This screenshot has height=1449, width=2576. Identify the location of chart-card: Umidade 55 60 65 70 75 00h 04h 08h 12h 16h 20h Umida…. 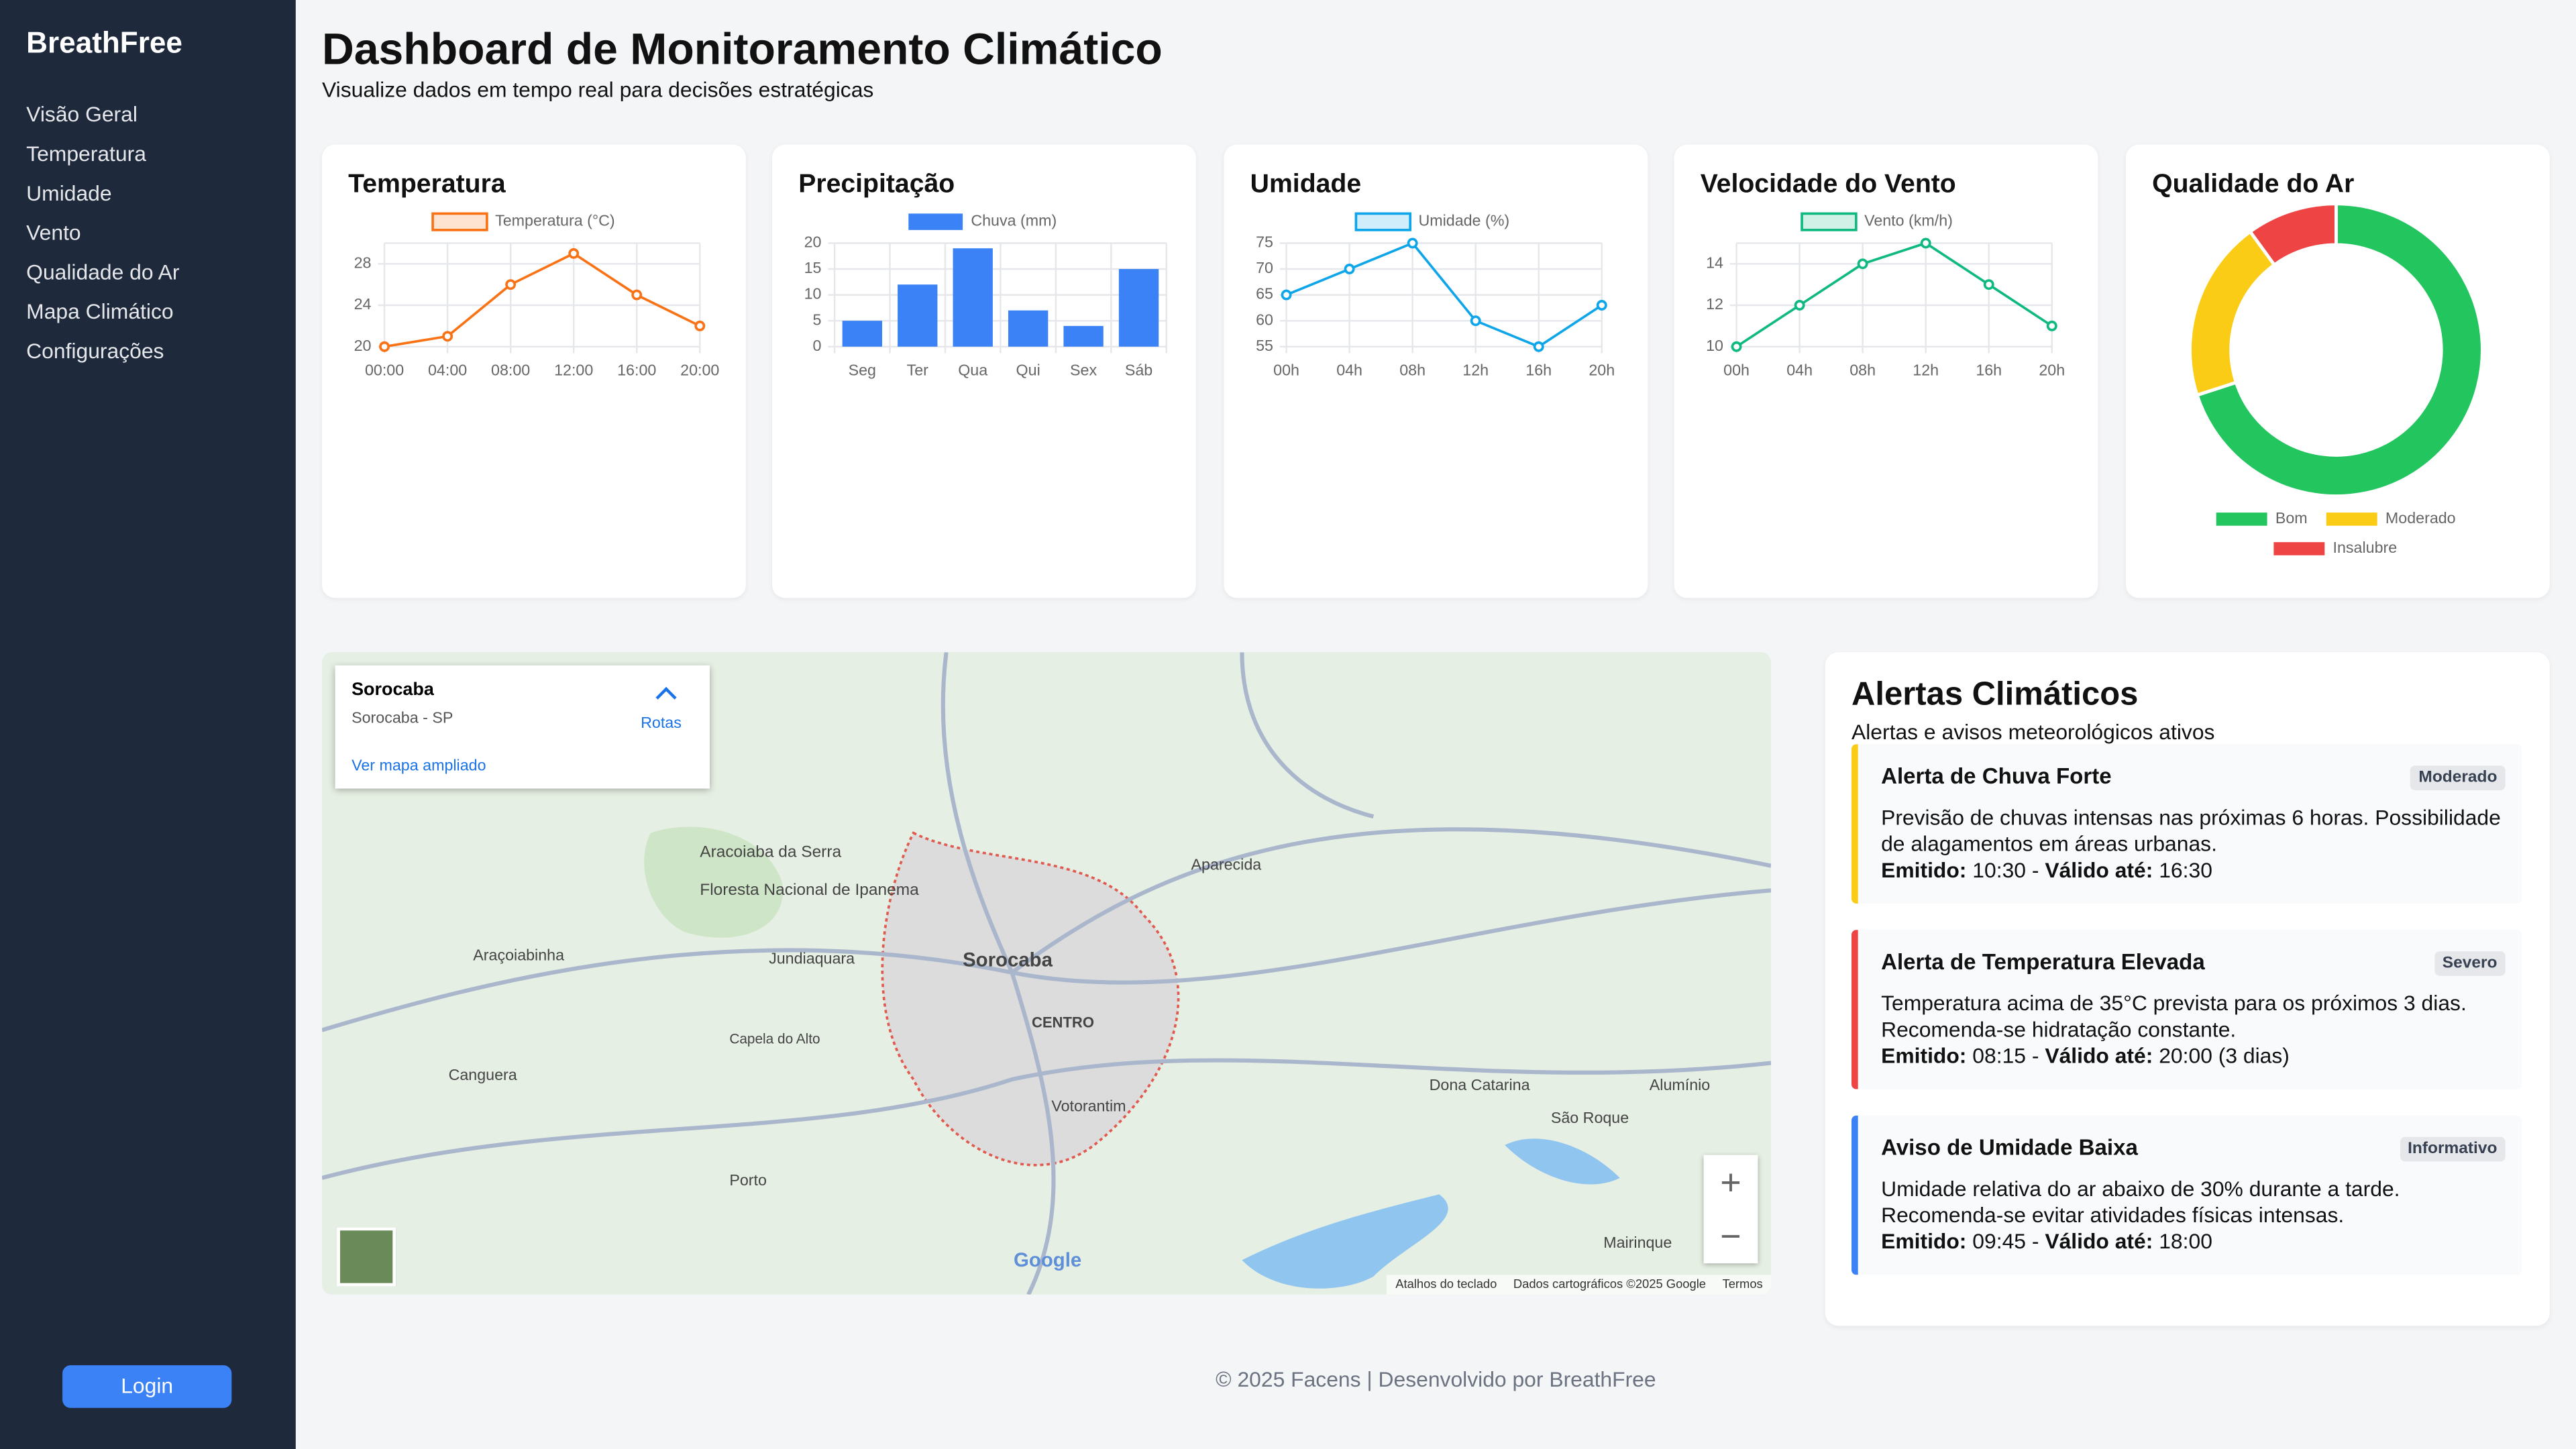
(1436, 371).